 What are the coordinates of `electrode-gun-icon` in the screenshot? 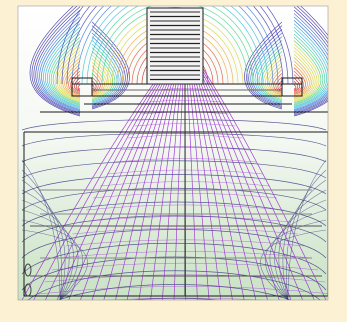 It's located at (175, 46).